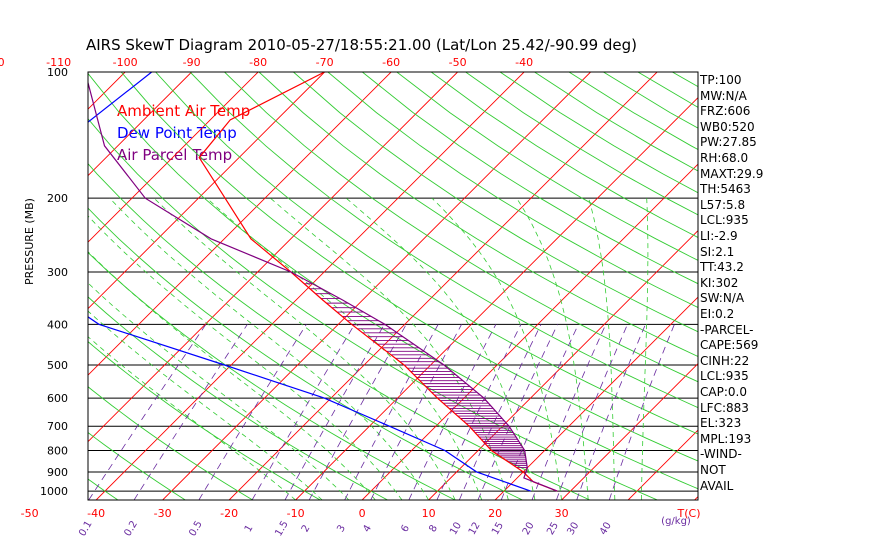 The width and height of the screenshot is (870, 560). I want to click on index-item: EL:323, so click(721, 423).